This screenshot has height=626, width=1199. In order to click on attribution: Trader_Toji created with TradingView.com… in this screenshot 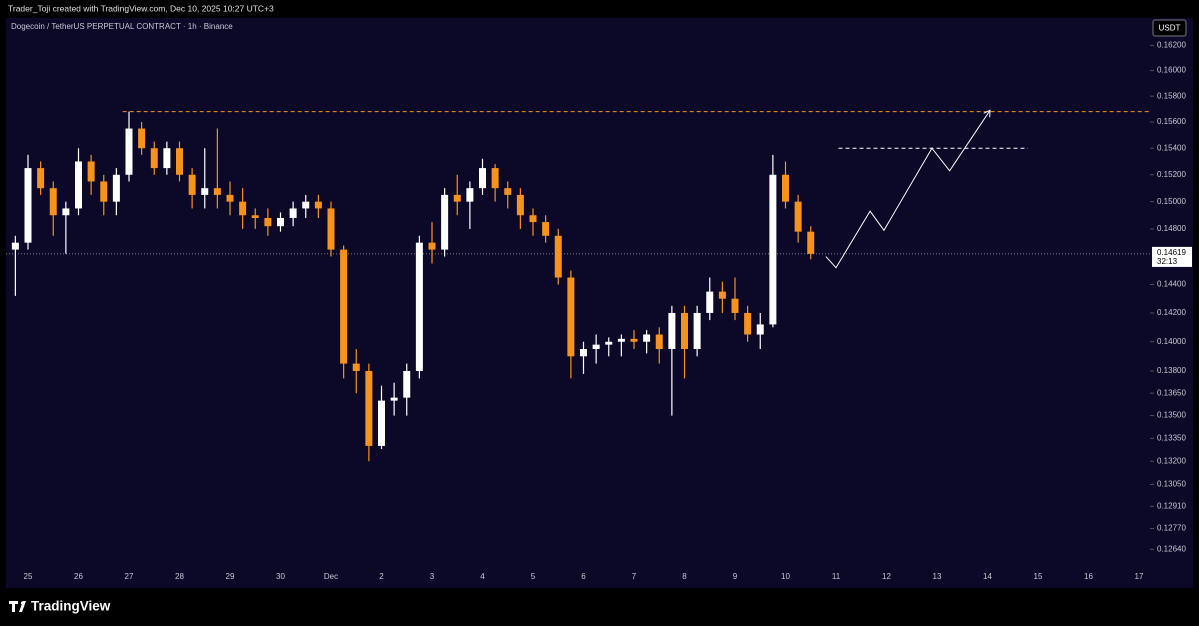, I will do `click(141, 8)`.